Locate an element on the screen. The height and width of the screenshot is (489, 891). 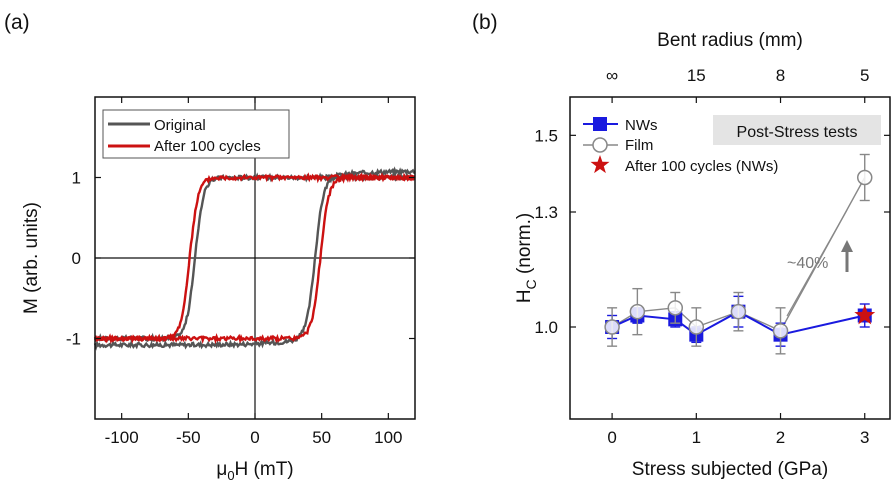
y-tick-label-b: 1.3 is located at coordinates (546, 212).